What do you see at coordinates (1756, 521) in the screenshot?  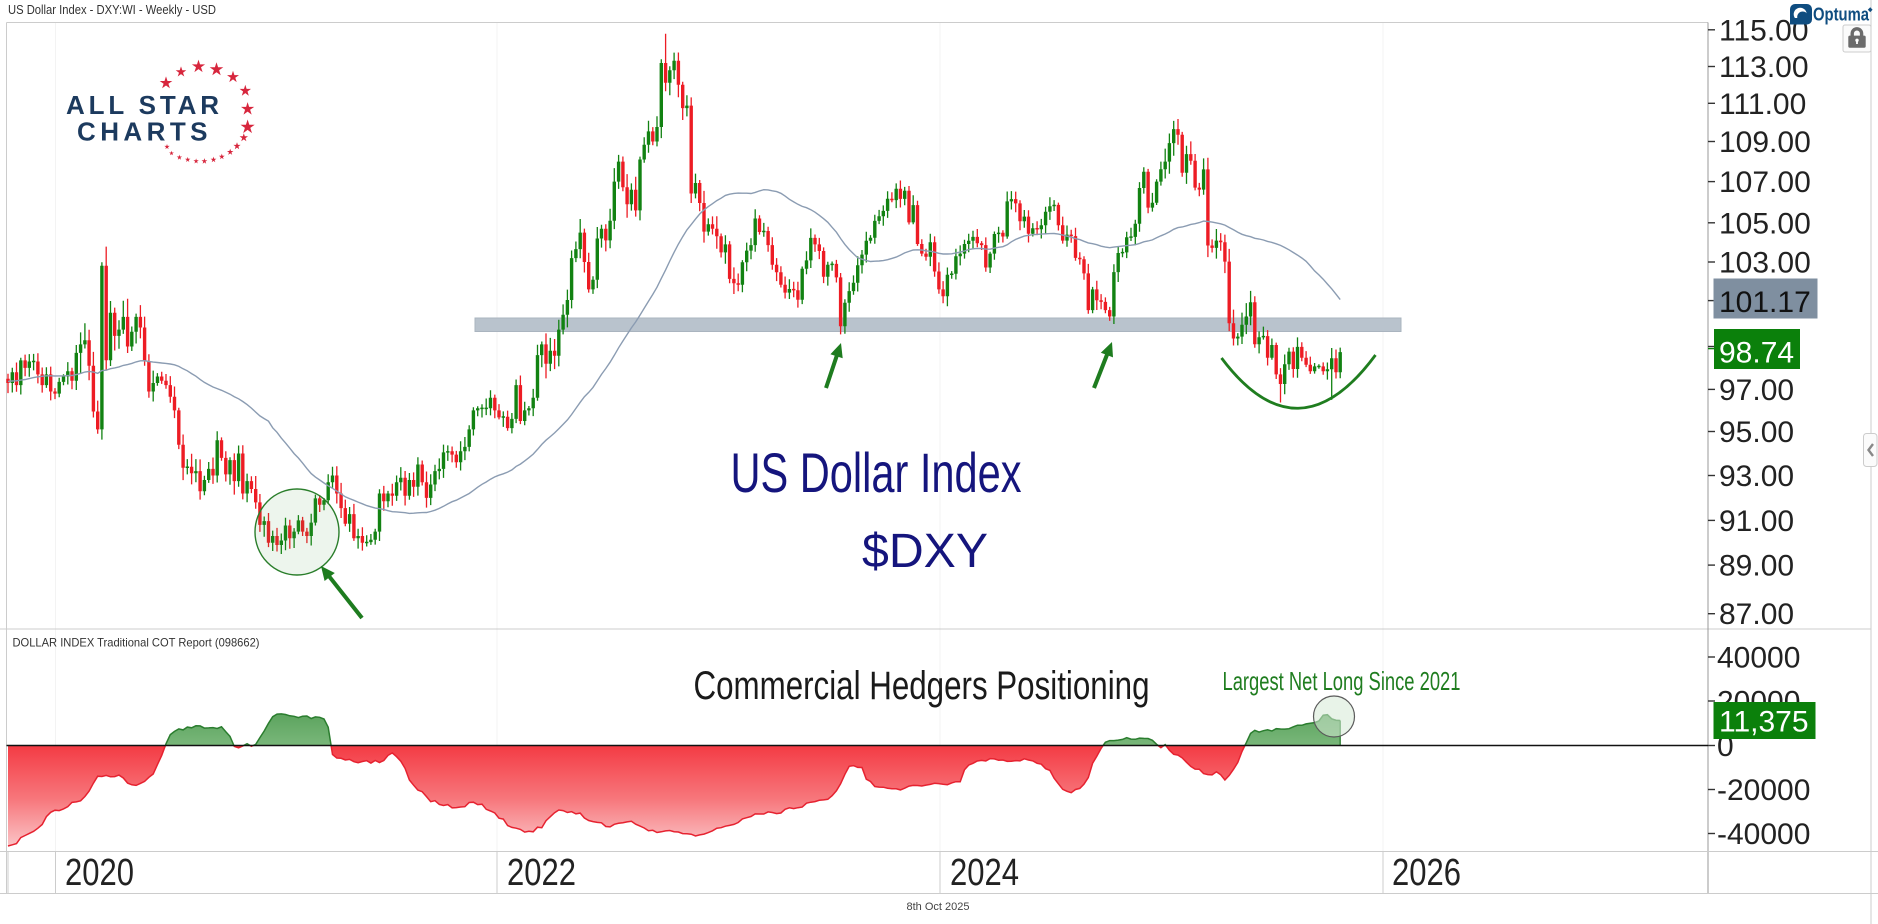 I see `svg-text: 91.00` at bounding box center [1756, 521].